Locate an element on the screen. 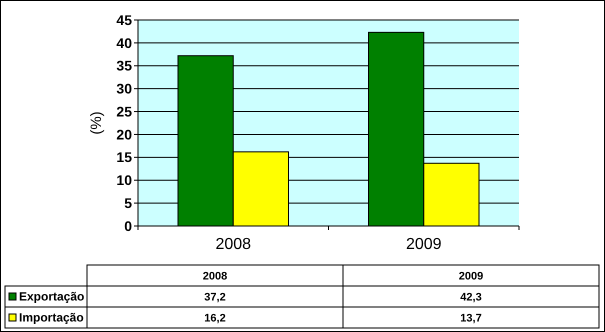 Image resolution: width=605 pixels, height=332 pixels. y-tick-label: 40 is located at coordinates (124, 42).